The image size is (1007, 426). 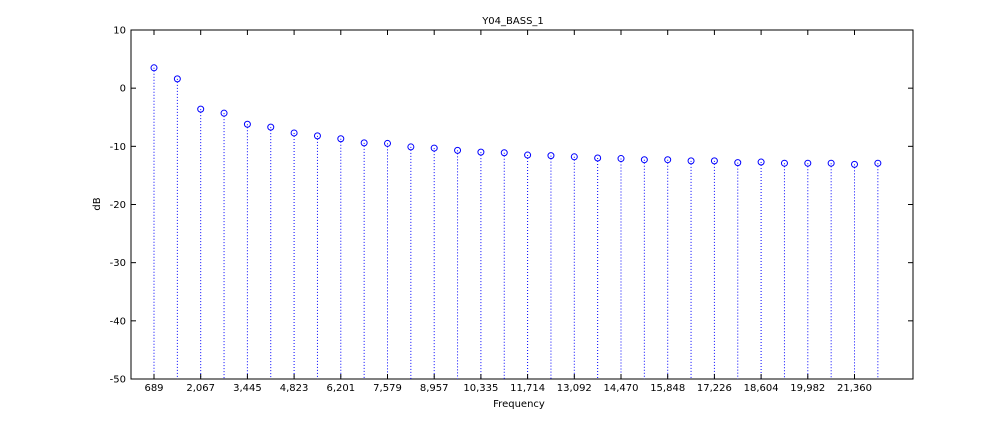 I want to click on x-tick-label: 13,092, so click(x=574, y=388).